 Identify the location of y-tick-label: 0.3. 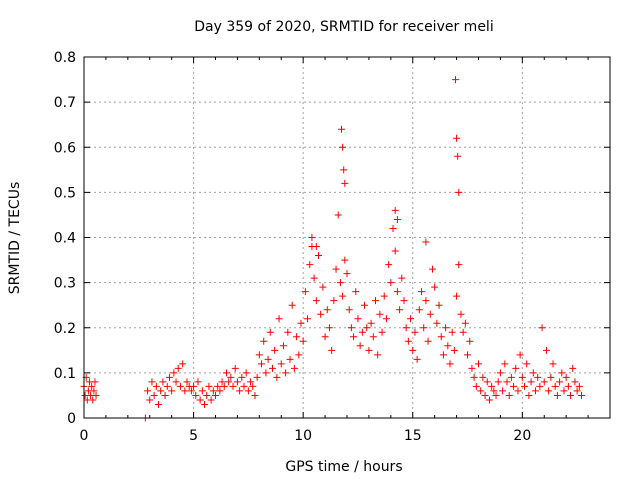
(65, 284).